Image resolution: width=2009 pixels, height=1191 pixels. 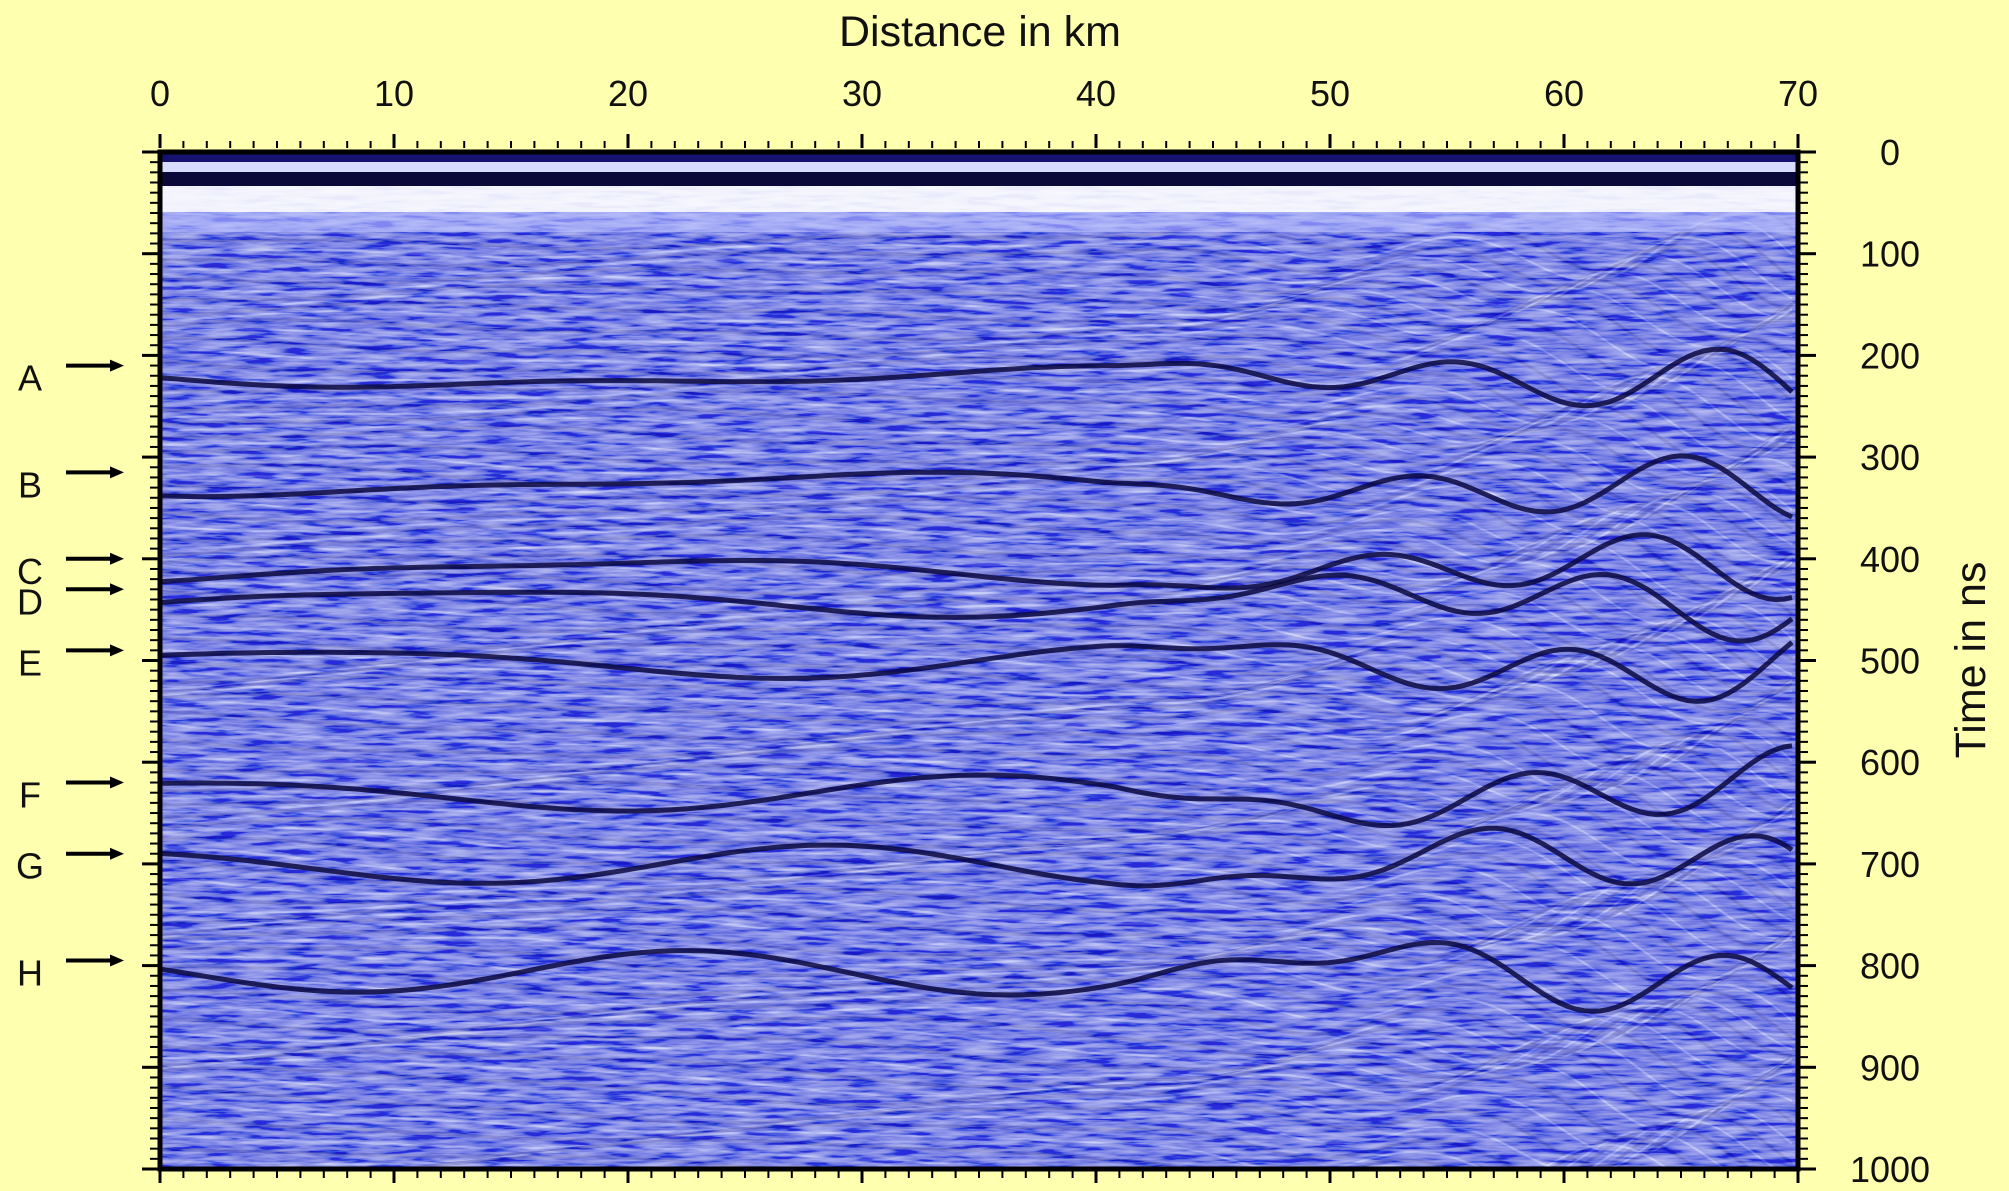 What do you see at coordinates (30, 662) in the screenshot?
I see `horizon-label: E` at bounding box center [30, 662].